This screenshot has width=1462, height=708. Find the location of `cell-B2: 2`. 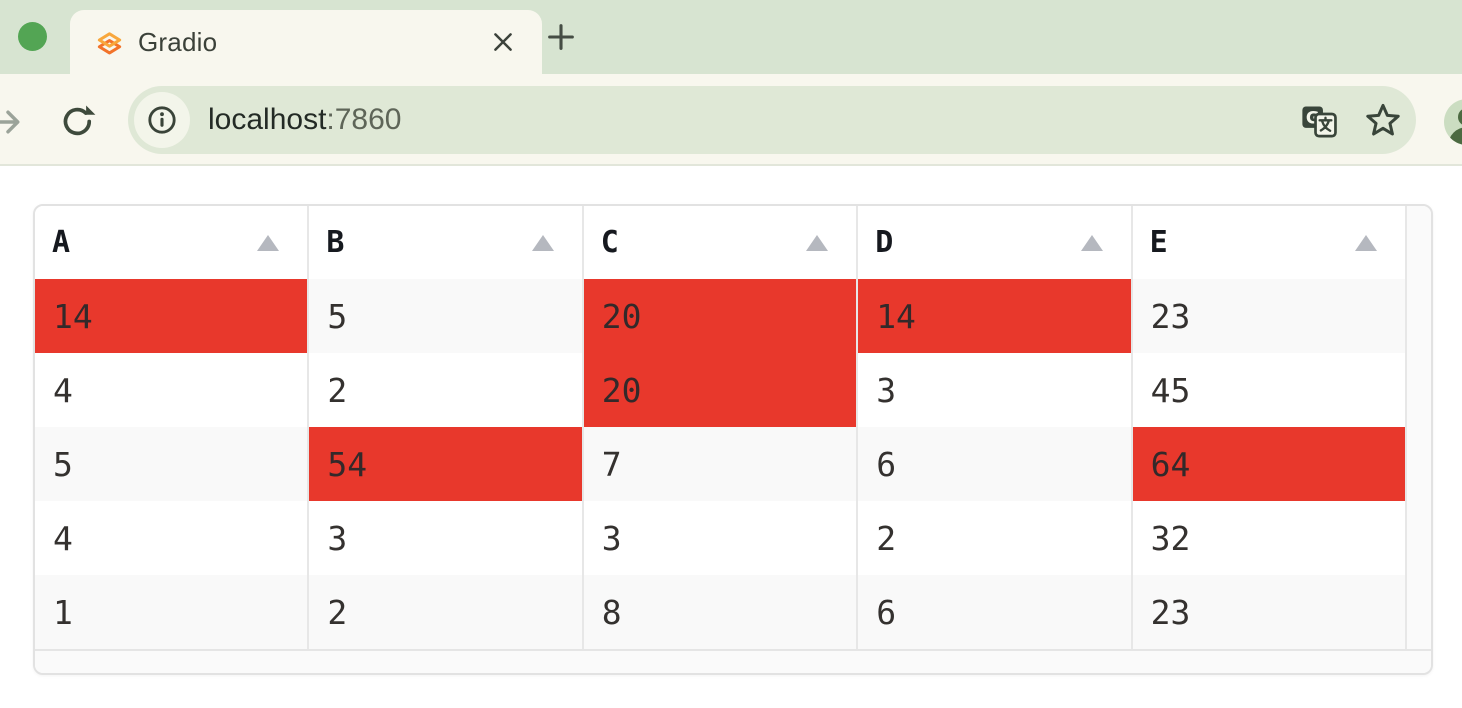

cell-B2: 2 is located at coordinates (446, 390).